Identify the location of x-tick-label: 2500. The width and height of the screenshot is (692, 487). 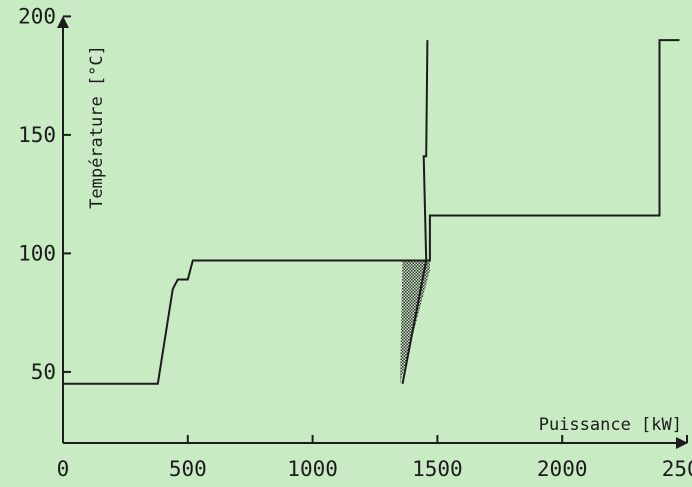
(677, 469).